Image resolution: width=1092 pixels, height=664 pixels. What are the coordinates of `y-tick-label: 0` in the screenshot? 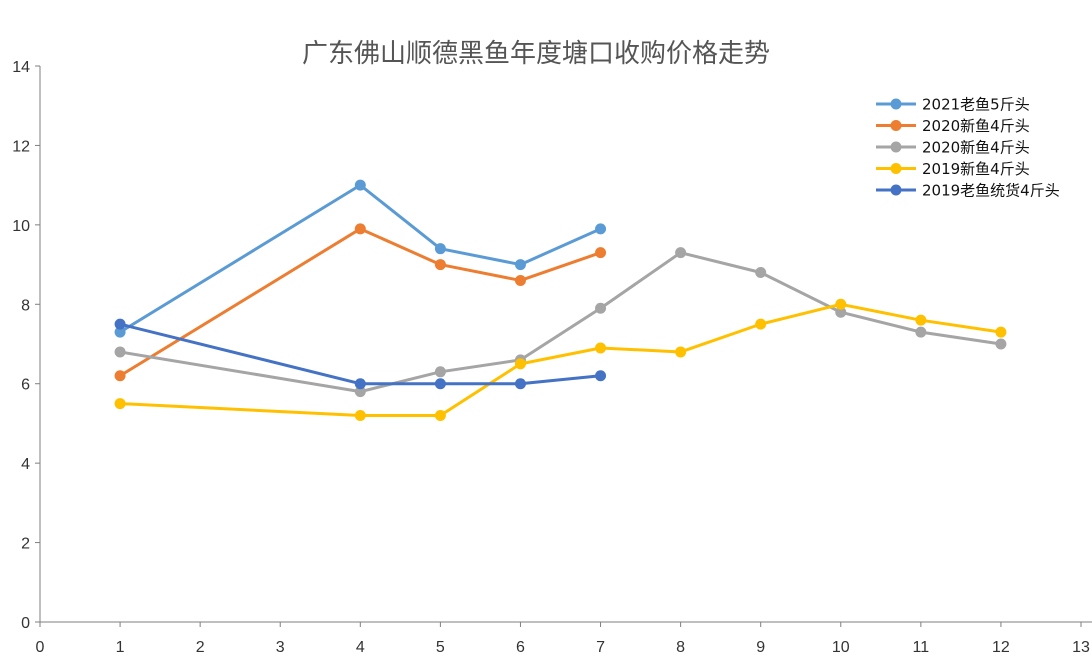 It's located at (25, 623).